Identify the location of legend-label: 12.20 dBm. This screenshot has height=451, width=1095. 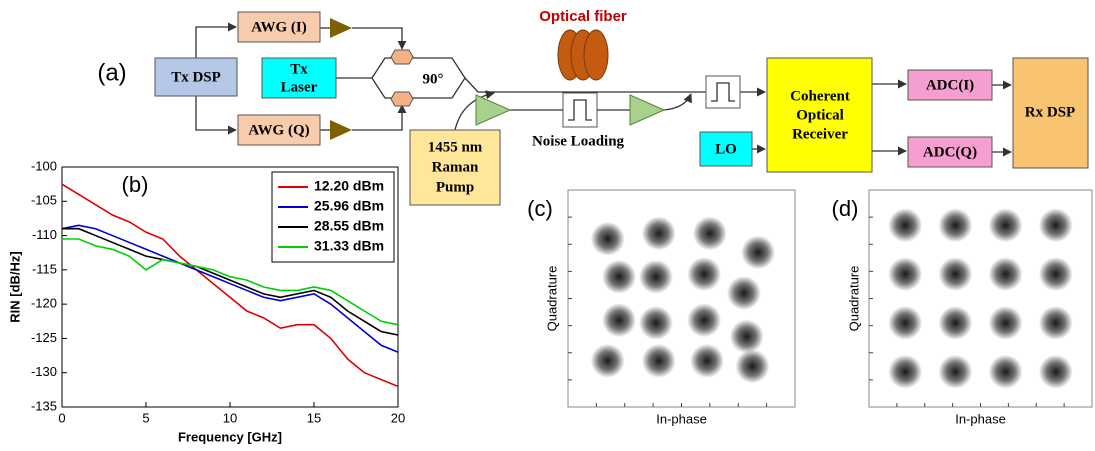
(349, 186).